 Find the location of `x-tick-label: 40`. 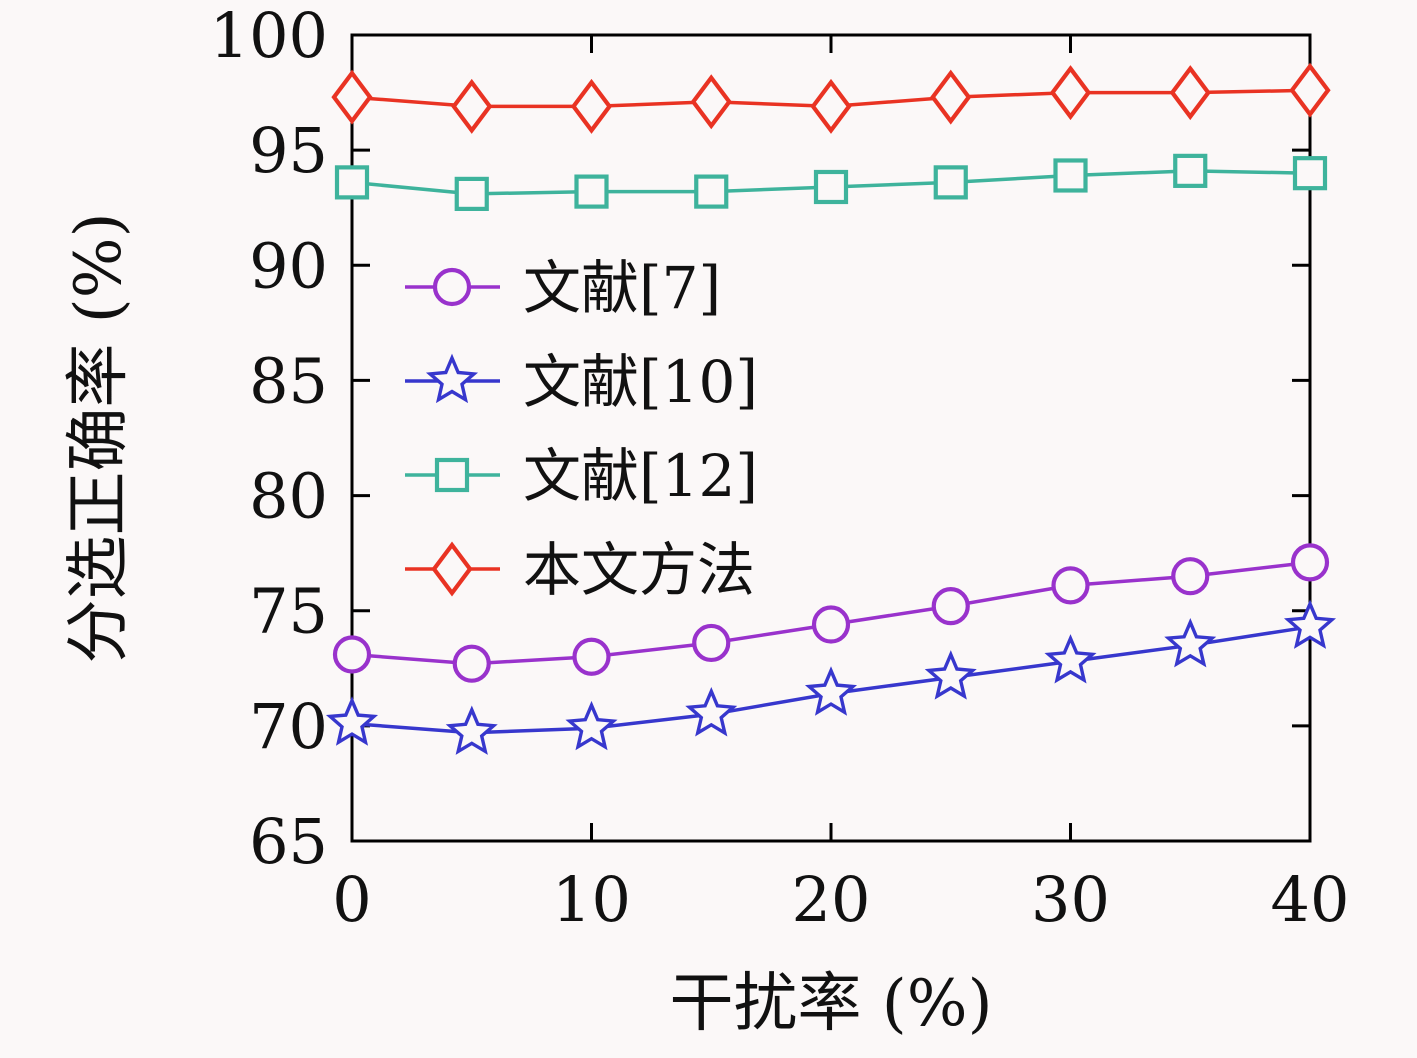

x-tick-label: 40 is located at coordinates (1310, 899).